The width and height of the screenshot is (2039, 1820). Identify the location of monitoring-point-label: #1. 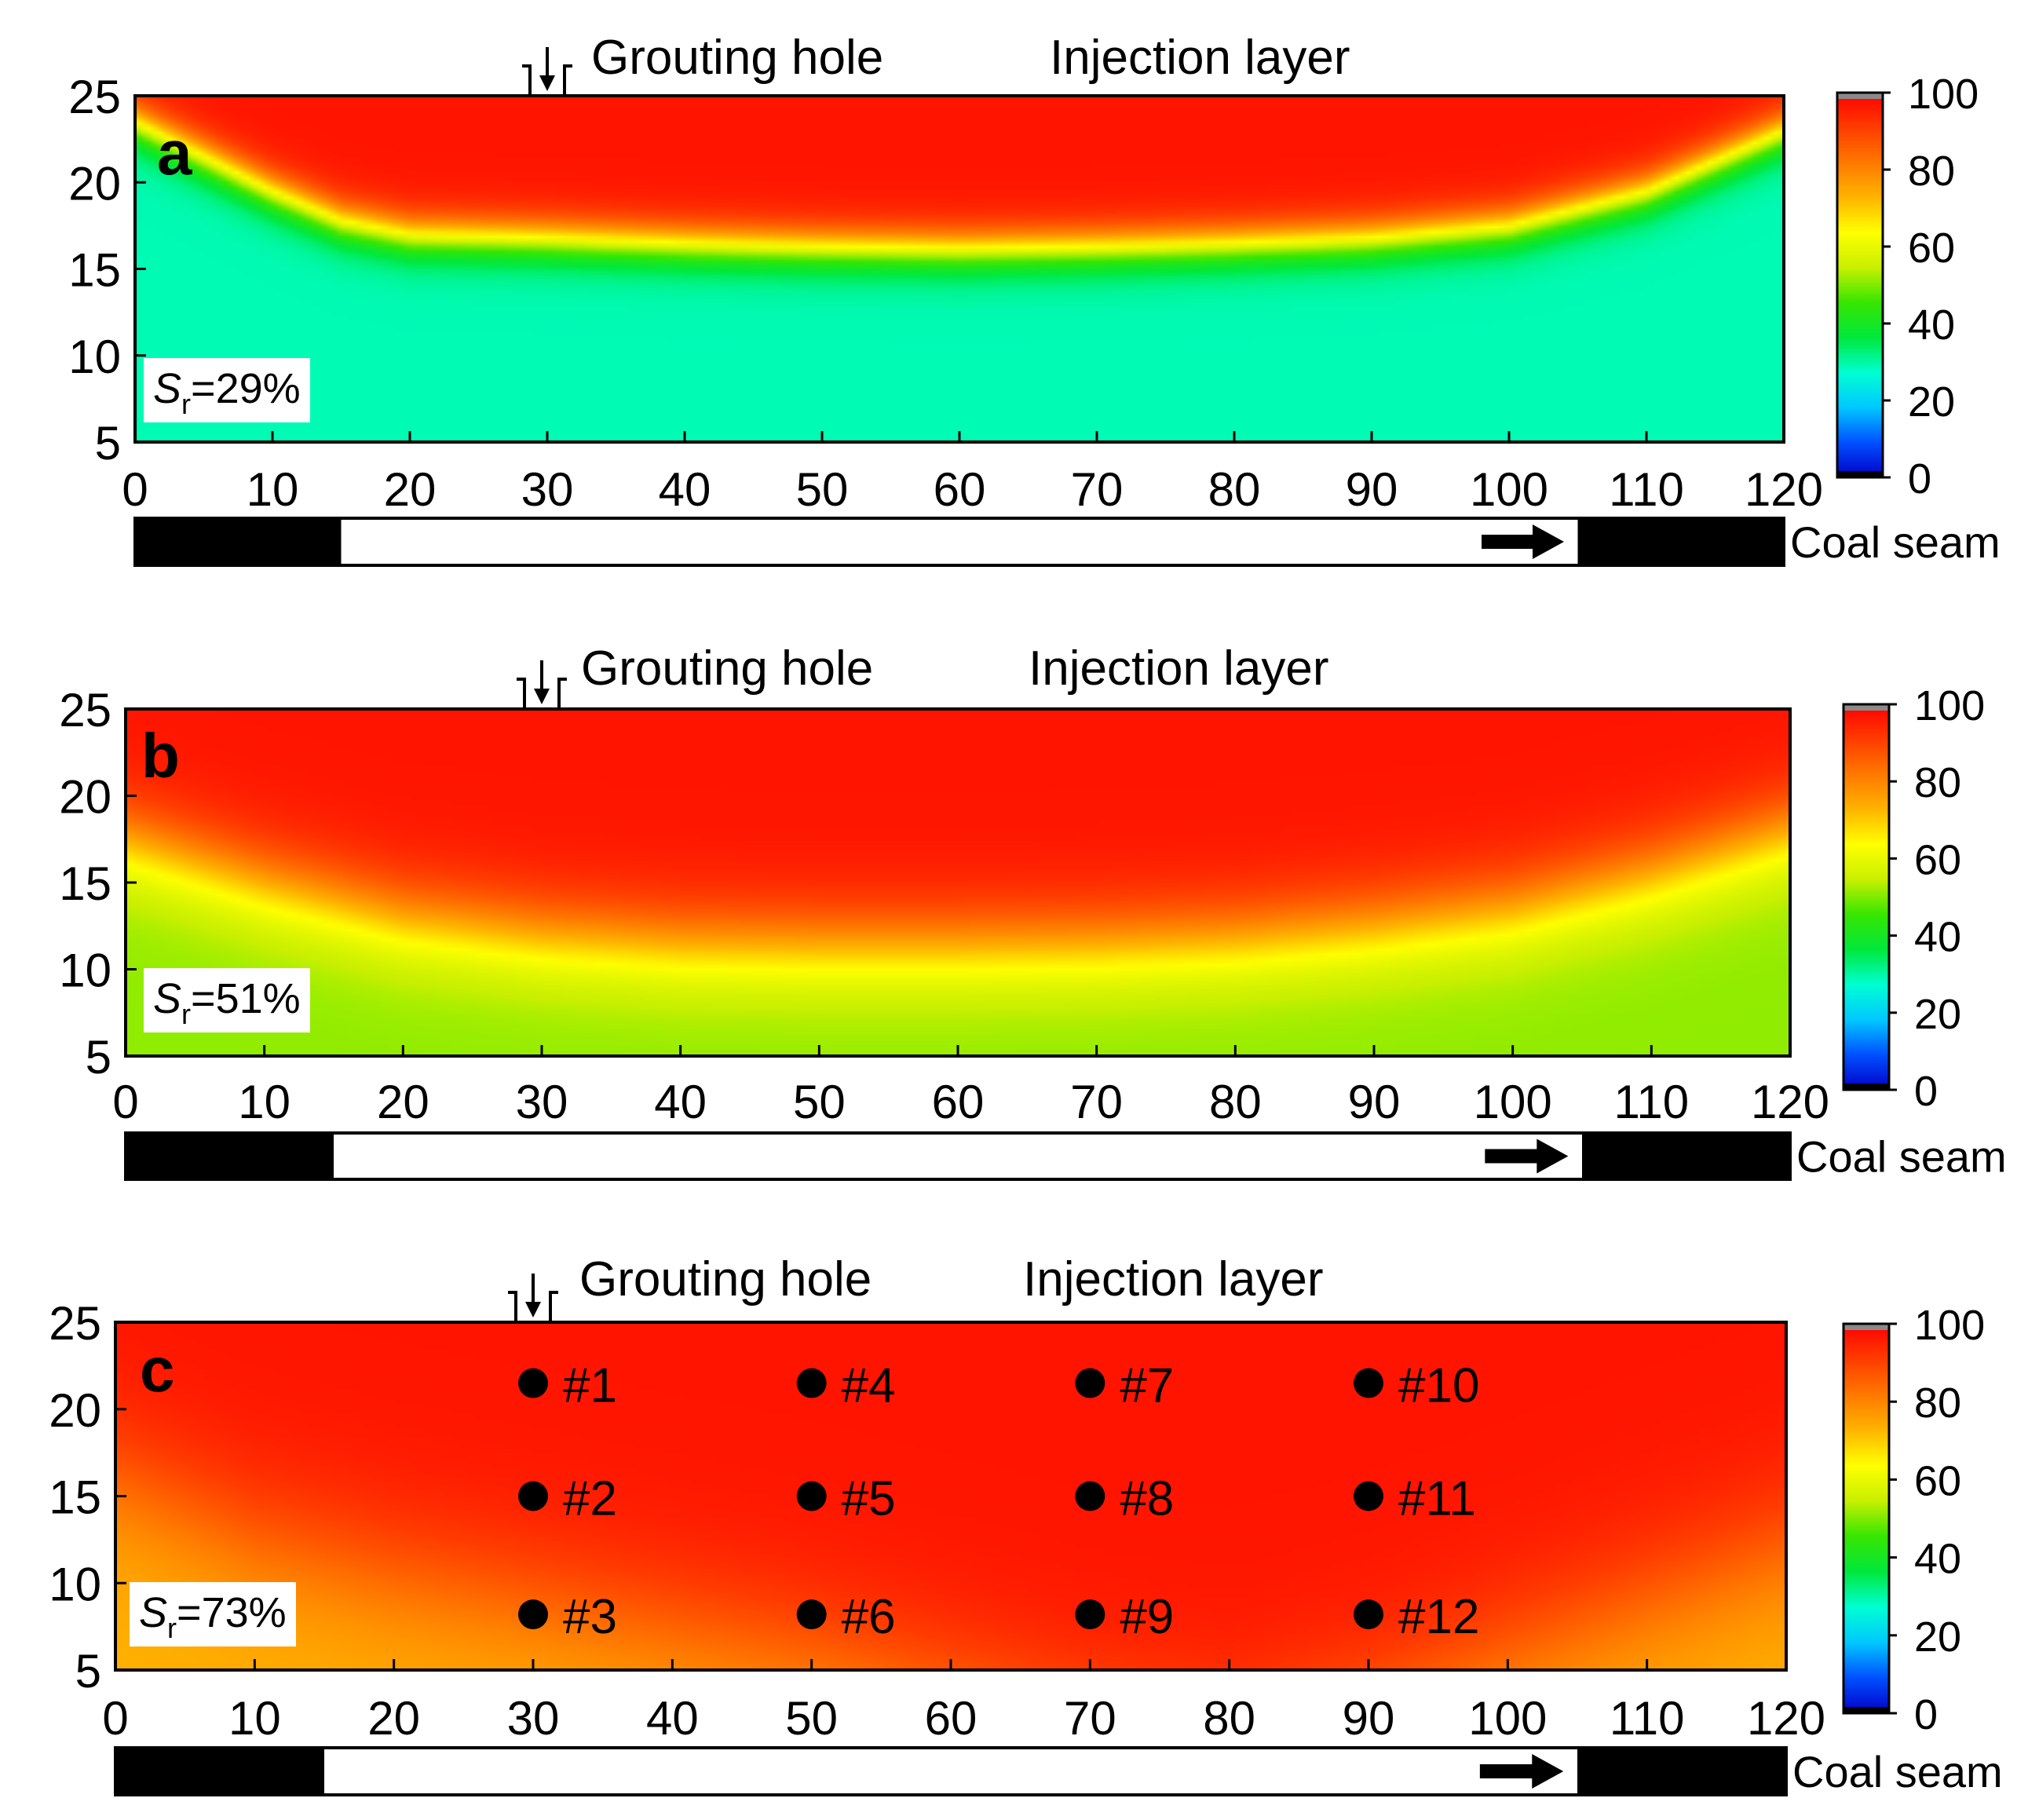
(590, 1386).